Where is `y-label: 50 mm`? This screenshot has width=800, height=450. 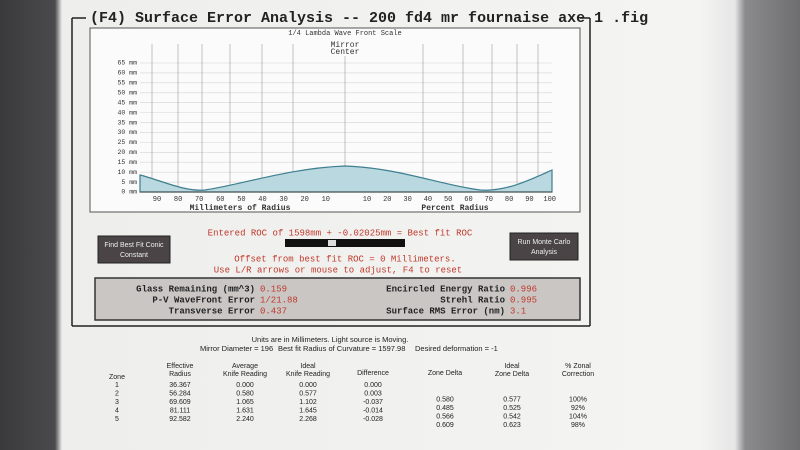
y-label: 50 mm is located at coordinates (127, 92).